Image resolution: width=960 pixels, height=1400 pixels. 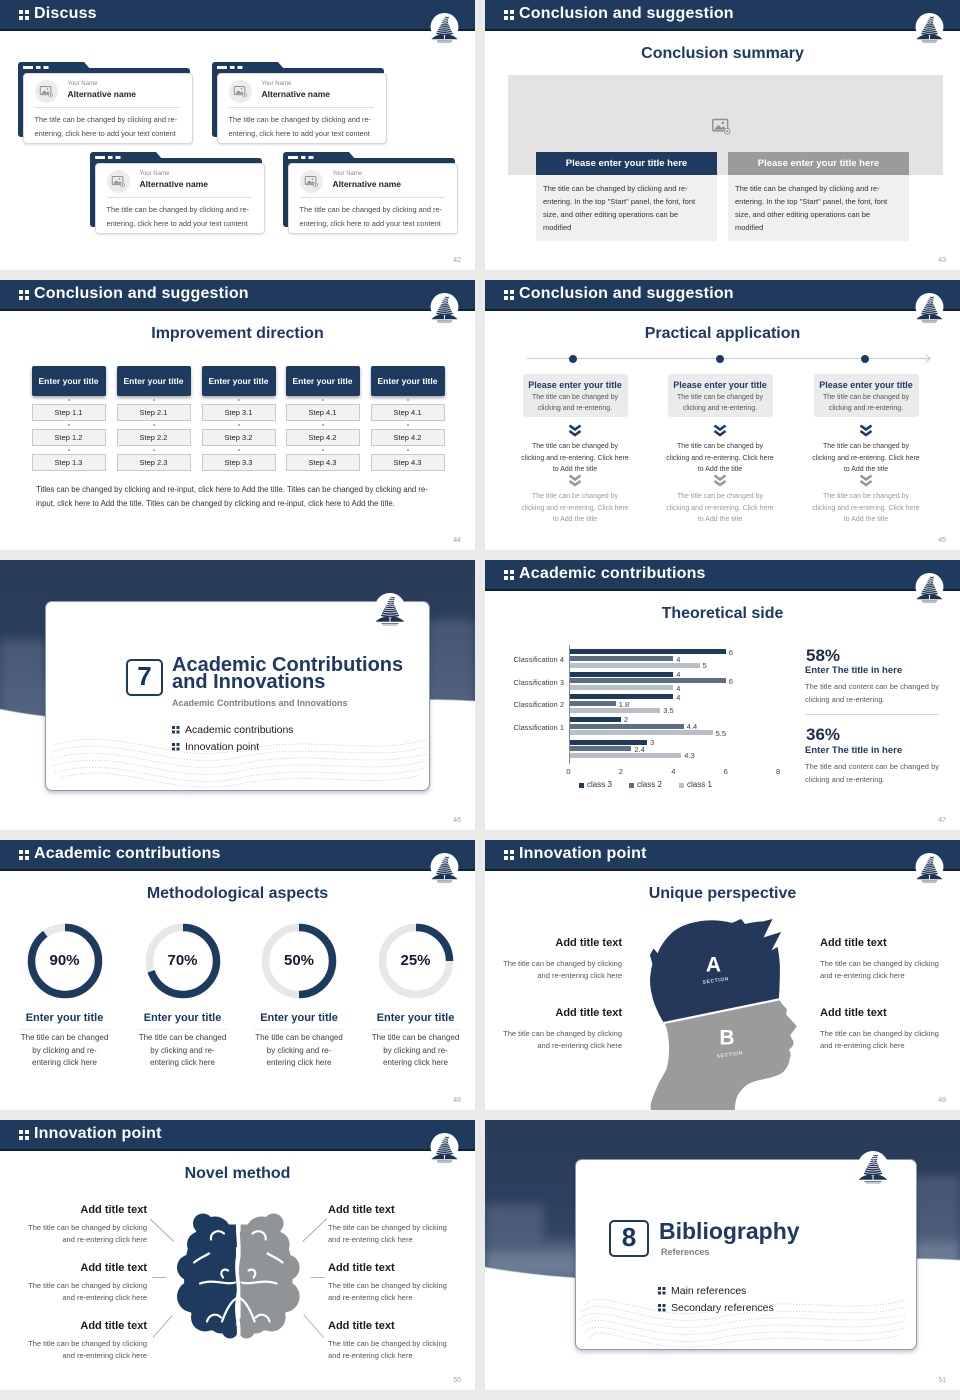 I want to click on svg-text: B, so click(x=726, y=1038).